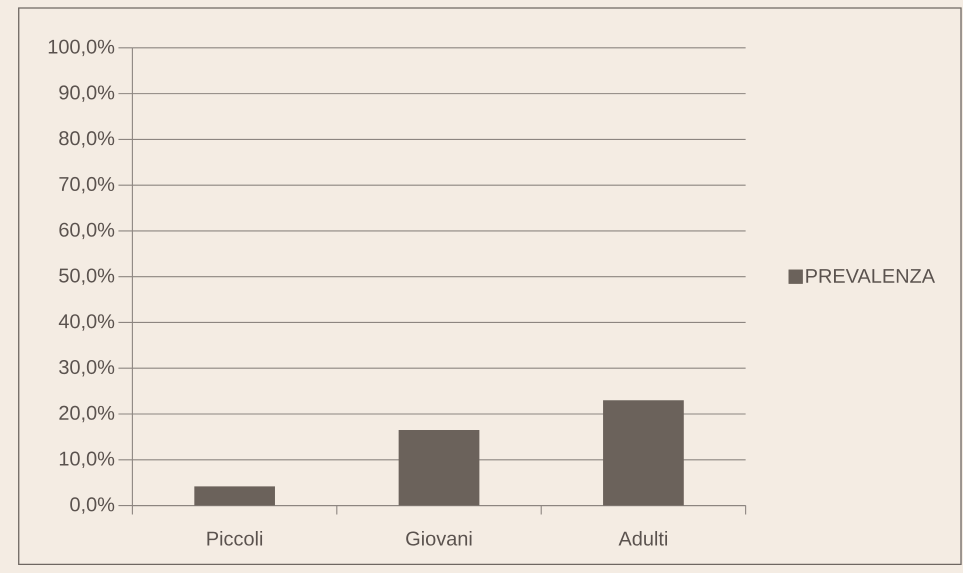  I want to click on y-tick-label: 80,0%, so click(86, 139).